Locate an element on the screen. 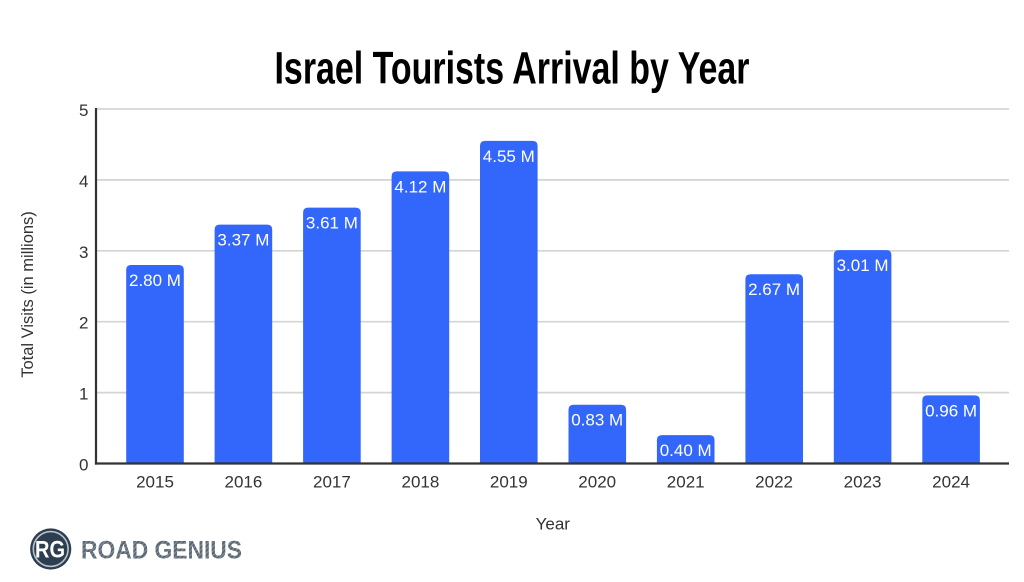 Image resolution: width=1024 pixels, height=582 pixels. svg-text: 2024 is located at coordinates (951, 482).